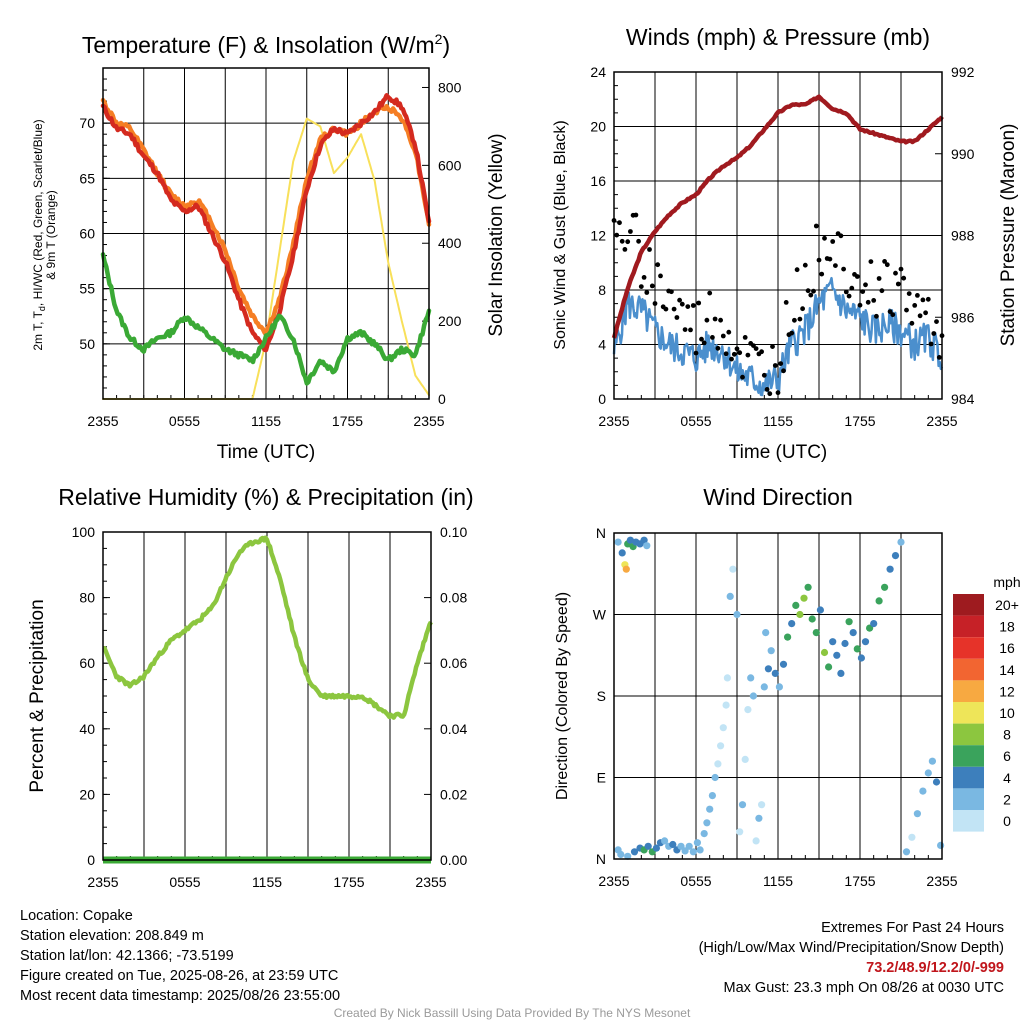 The image size is (1024, 1024). I want to click on temperature-xlabel: Time (UTC), so click(266, 452).